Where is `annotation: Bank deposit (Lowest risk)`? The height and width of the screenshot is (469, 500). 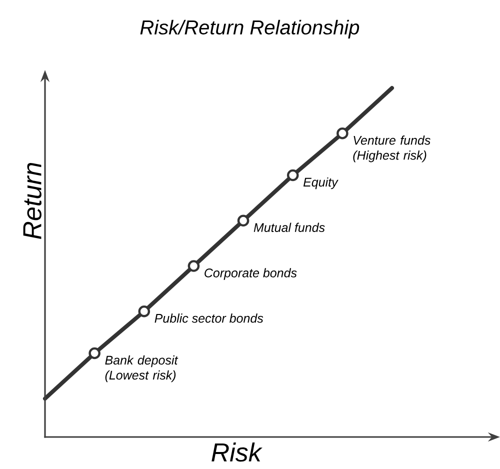
annotation: Bank deposit (Lowest risk) is located at coordinates (141, 368).